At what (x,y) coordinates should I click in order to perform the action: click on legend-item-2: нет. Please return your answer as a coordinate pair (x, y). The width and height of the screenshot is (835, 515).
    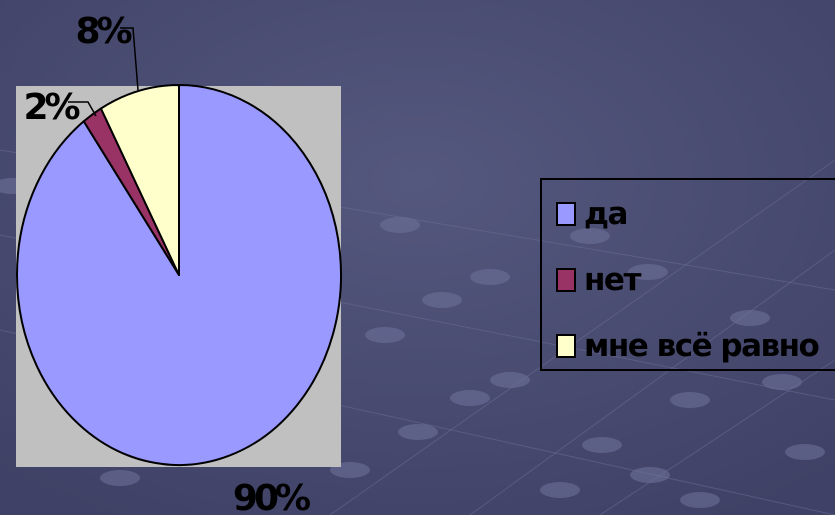
    Looking at the image, I should click on (598, 280).